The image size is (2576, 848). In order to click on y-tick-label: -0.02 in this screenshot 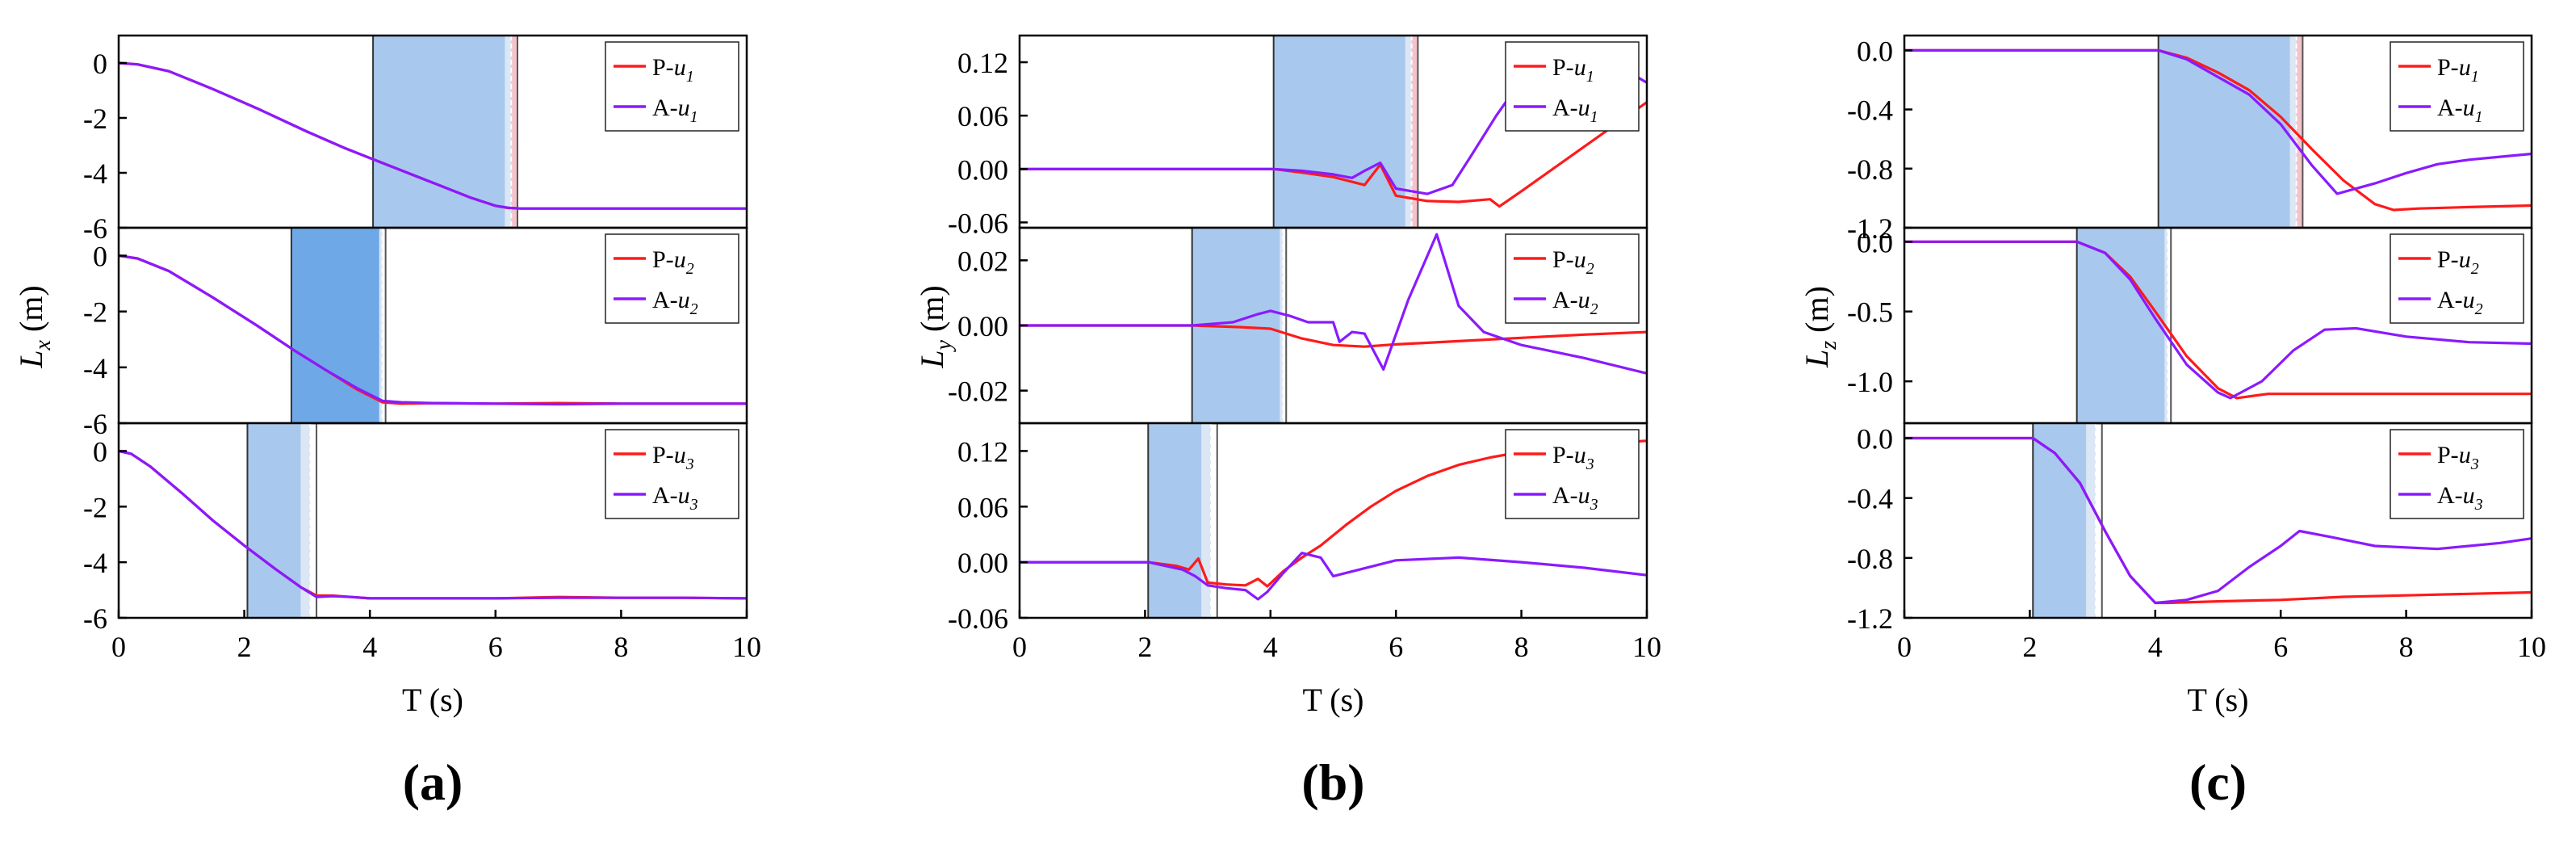, I will do `click(978, 392)`.